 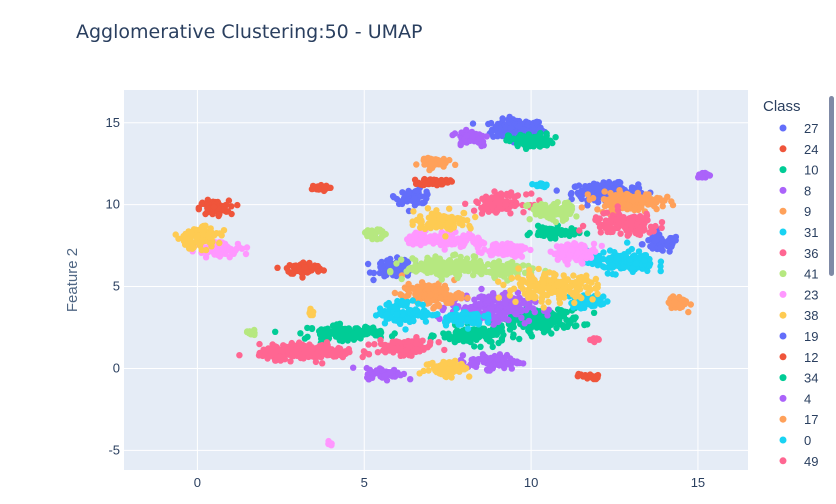 I want to click on legend-item-41: 41, so click(x=799, y=274).